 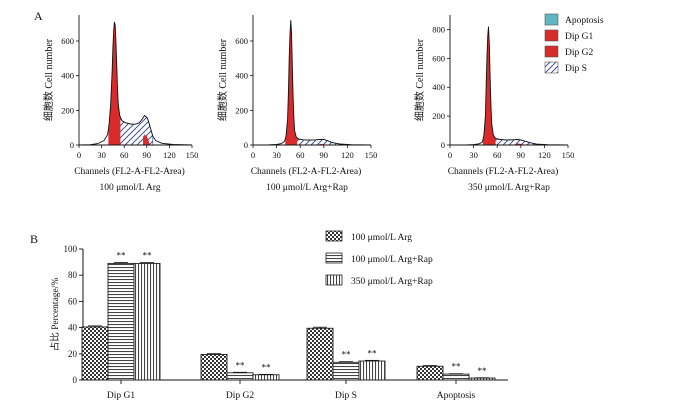 What do you see at coordinates (129, 188) in the screenshot?
I see `histogram-title: 100 μmol/L Arg` at bounding box center [129, 188].